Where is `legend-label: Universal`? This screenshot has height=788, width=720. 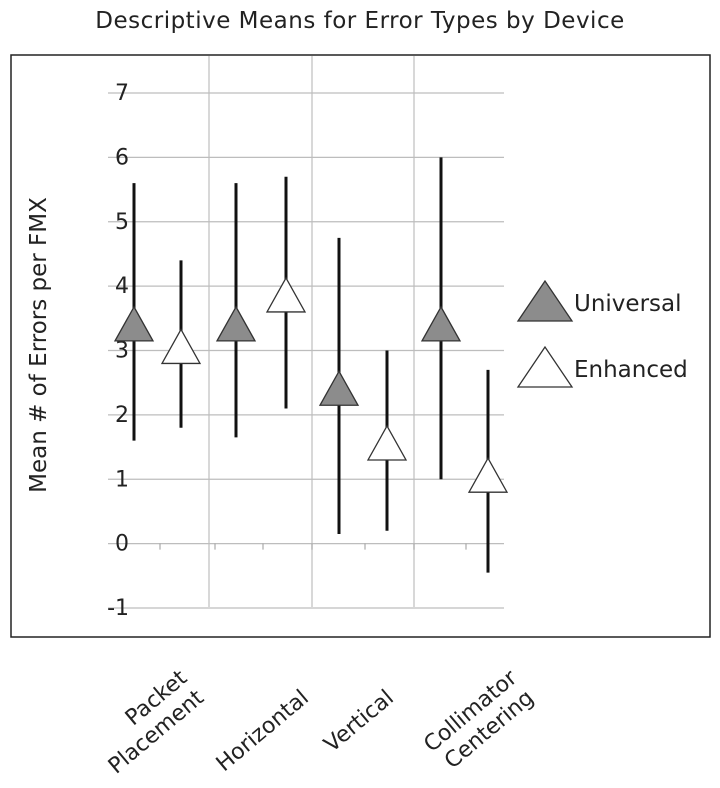
legend-label: Universal is located at coordinates (628, 304).